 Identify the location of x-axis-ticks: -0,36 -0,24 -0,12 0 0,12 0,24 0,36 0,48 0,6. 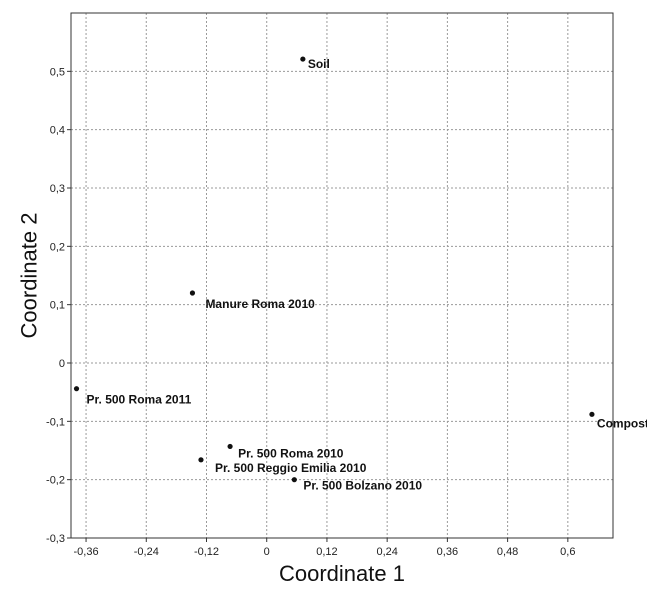
(324, 548).